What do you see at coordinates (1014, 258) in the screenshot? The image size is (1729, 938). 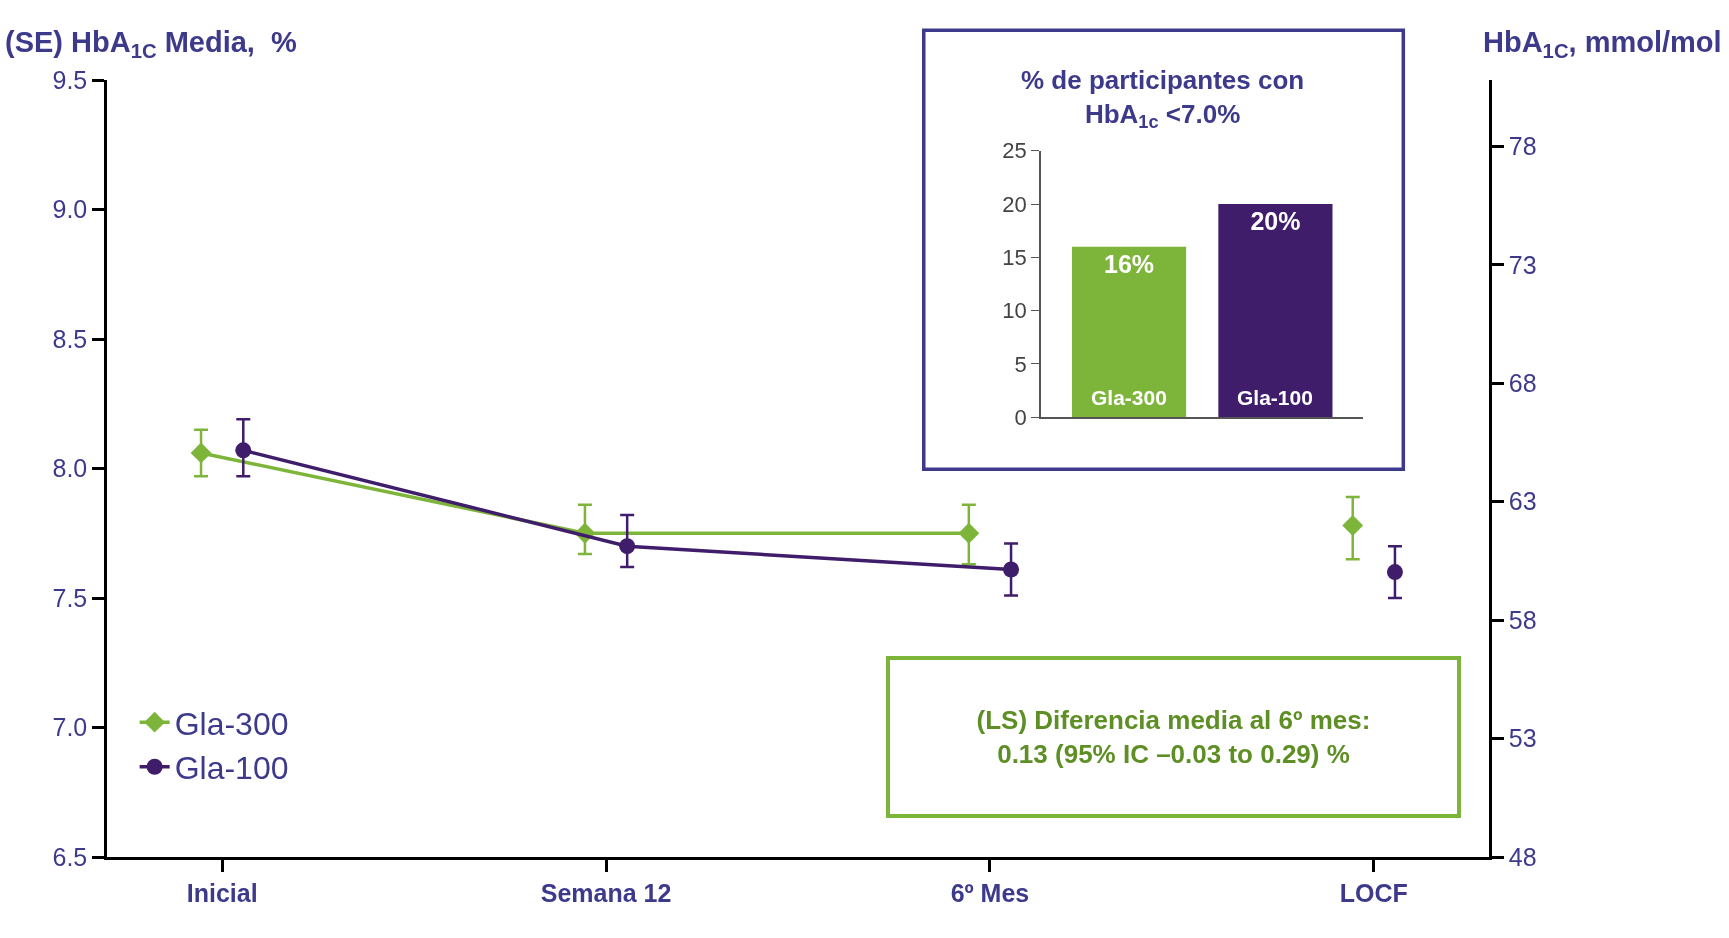 I see `y-tick-label: 15` at bounding box center [1014, 258].